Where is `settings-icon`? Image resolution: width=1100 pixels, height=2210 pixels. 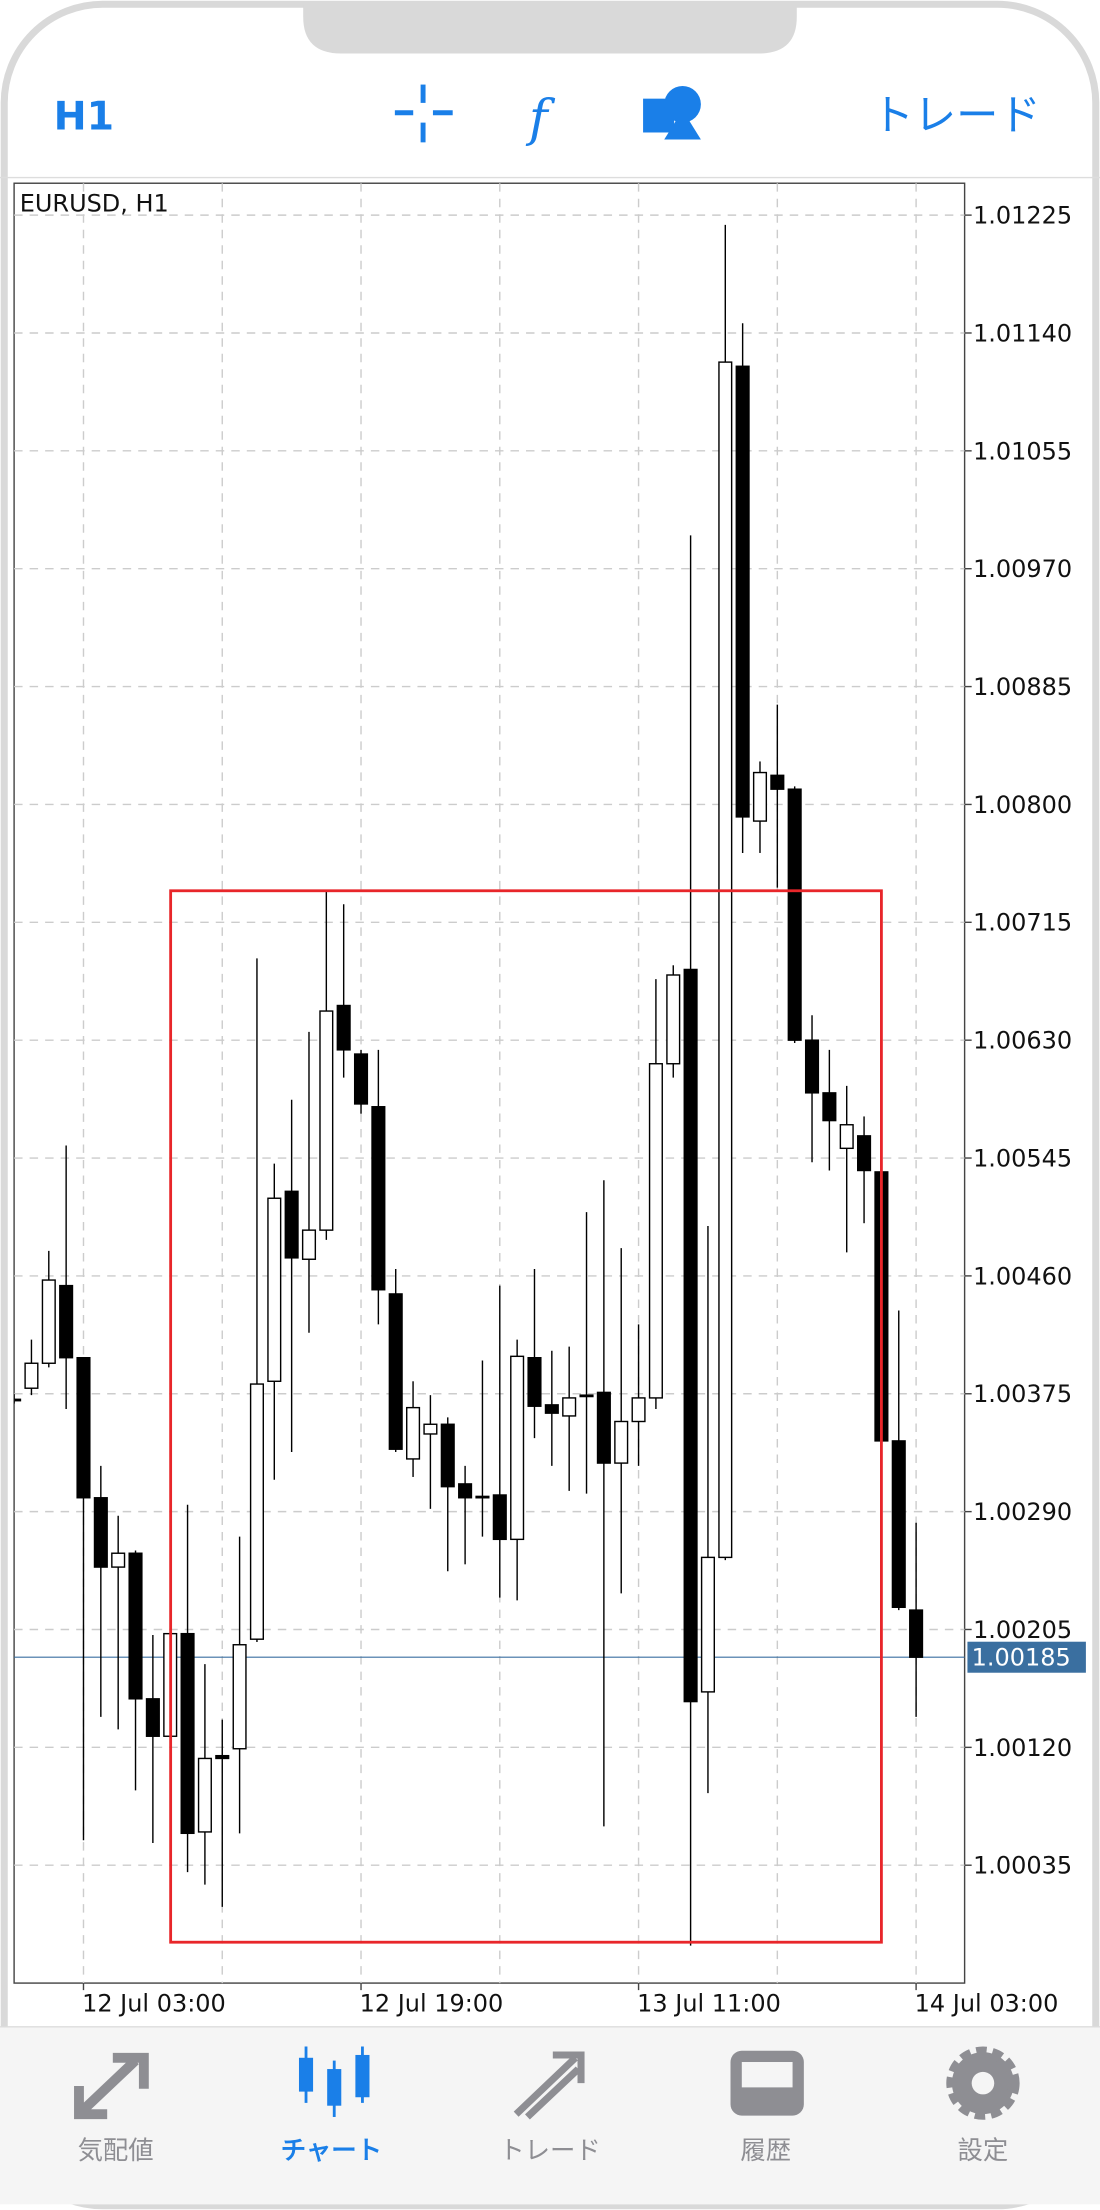 settings-icon is located at coordinates (983, 2083).